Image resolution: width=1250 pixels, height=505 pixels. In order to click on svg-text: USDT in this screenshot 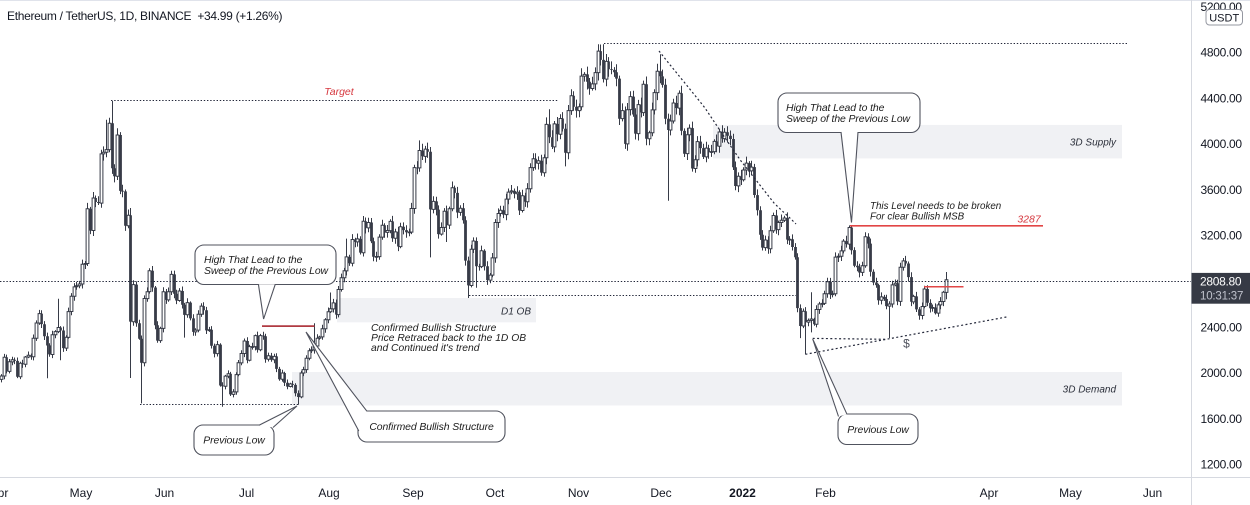, I will do `click(1224, 18)`.